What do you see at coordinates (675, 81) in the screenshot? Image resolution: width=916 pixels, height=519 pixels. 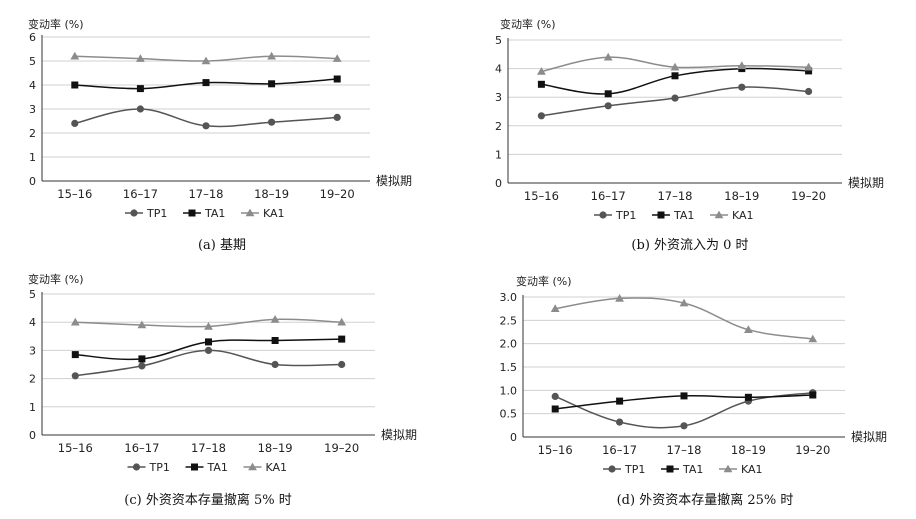 I see `series-line-ta1` at bounding box center [675, 81].